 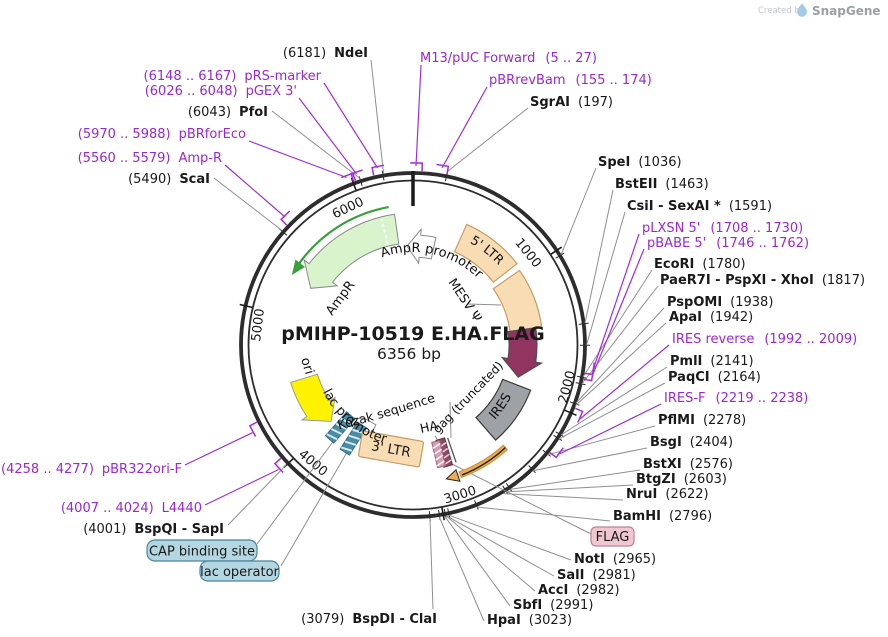 What do you see at coordinates (700, 264) in the screenshot?
I see `site-label-ecori: EcoRI (1780)` at bounding box center [700, 264].